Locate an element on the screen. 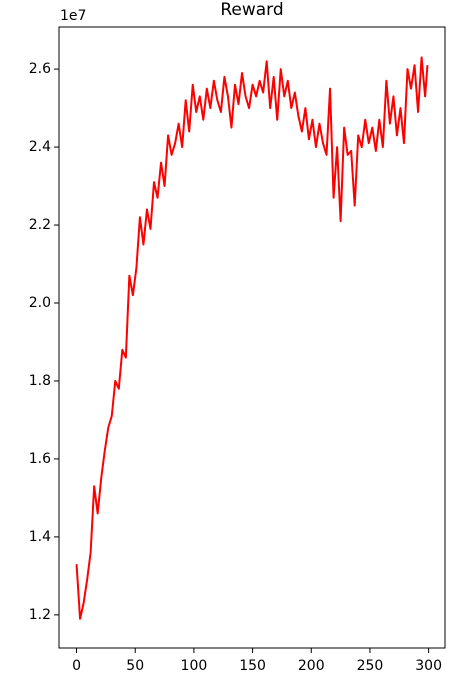 The height and width of the screenshot is (691, 463). y-tick-label: 1.8 is located at coordinates (40, 381).